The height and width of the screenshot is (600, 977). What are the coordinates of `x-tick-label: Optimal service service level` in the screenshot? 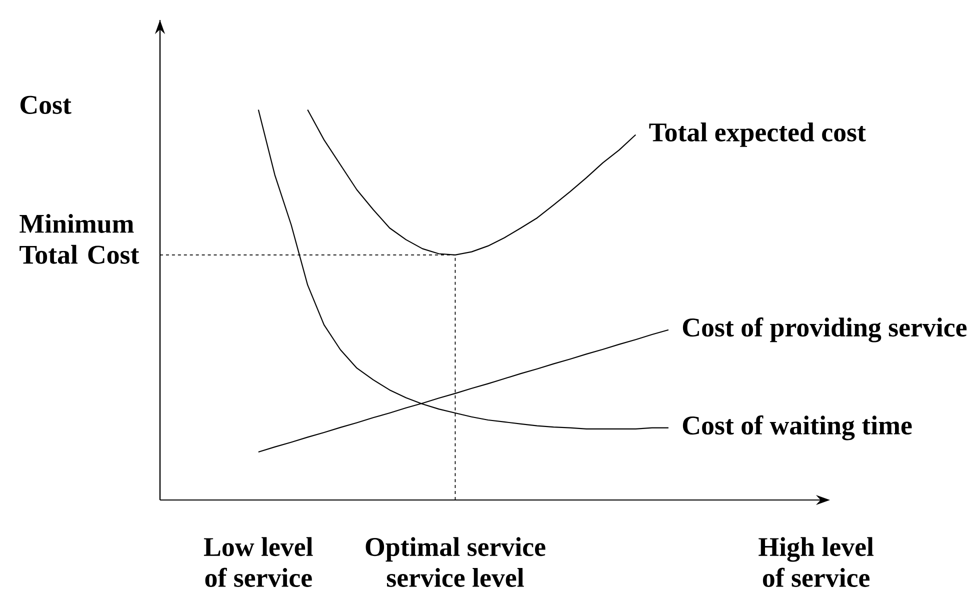 It's located at (456, 562).